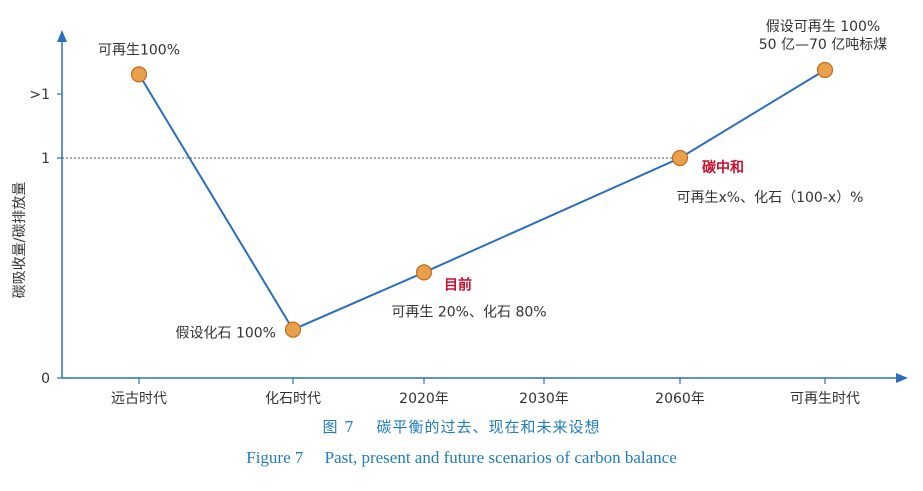 The width and height of the screenshot is (923, 491). I want to click on highlight-label: 目前, so click(458, 284).